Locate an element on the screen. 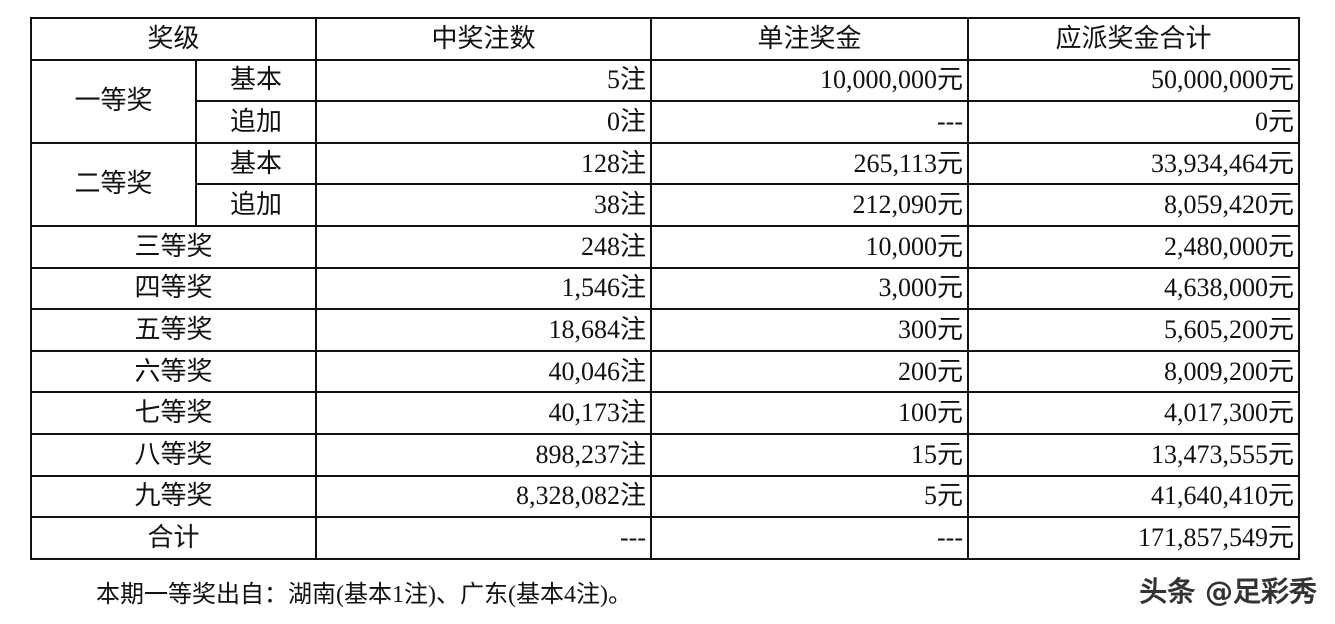 Image resolution: width=1335 pixels, height=624 pixels. table-row: 三等奖 248注 10,000元 2,480,000元 is located at coordinates (665, 246).